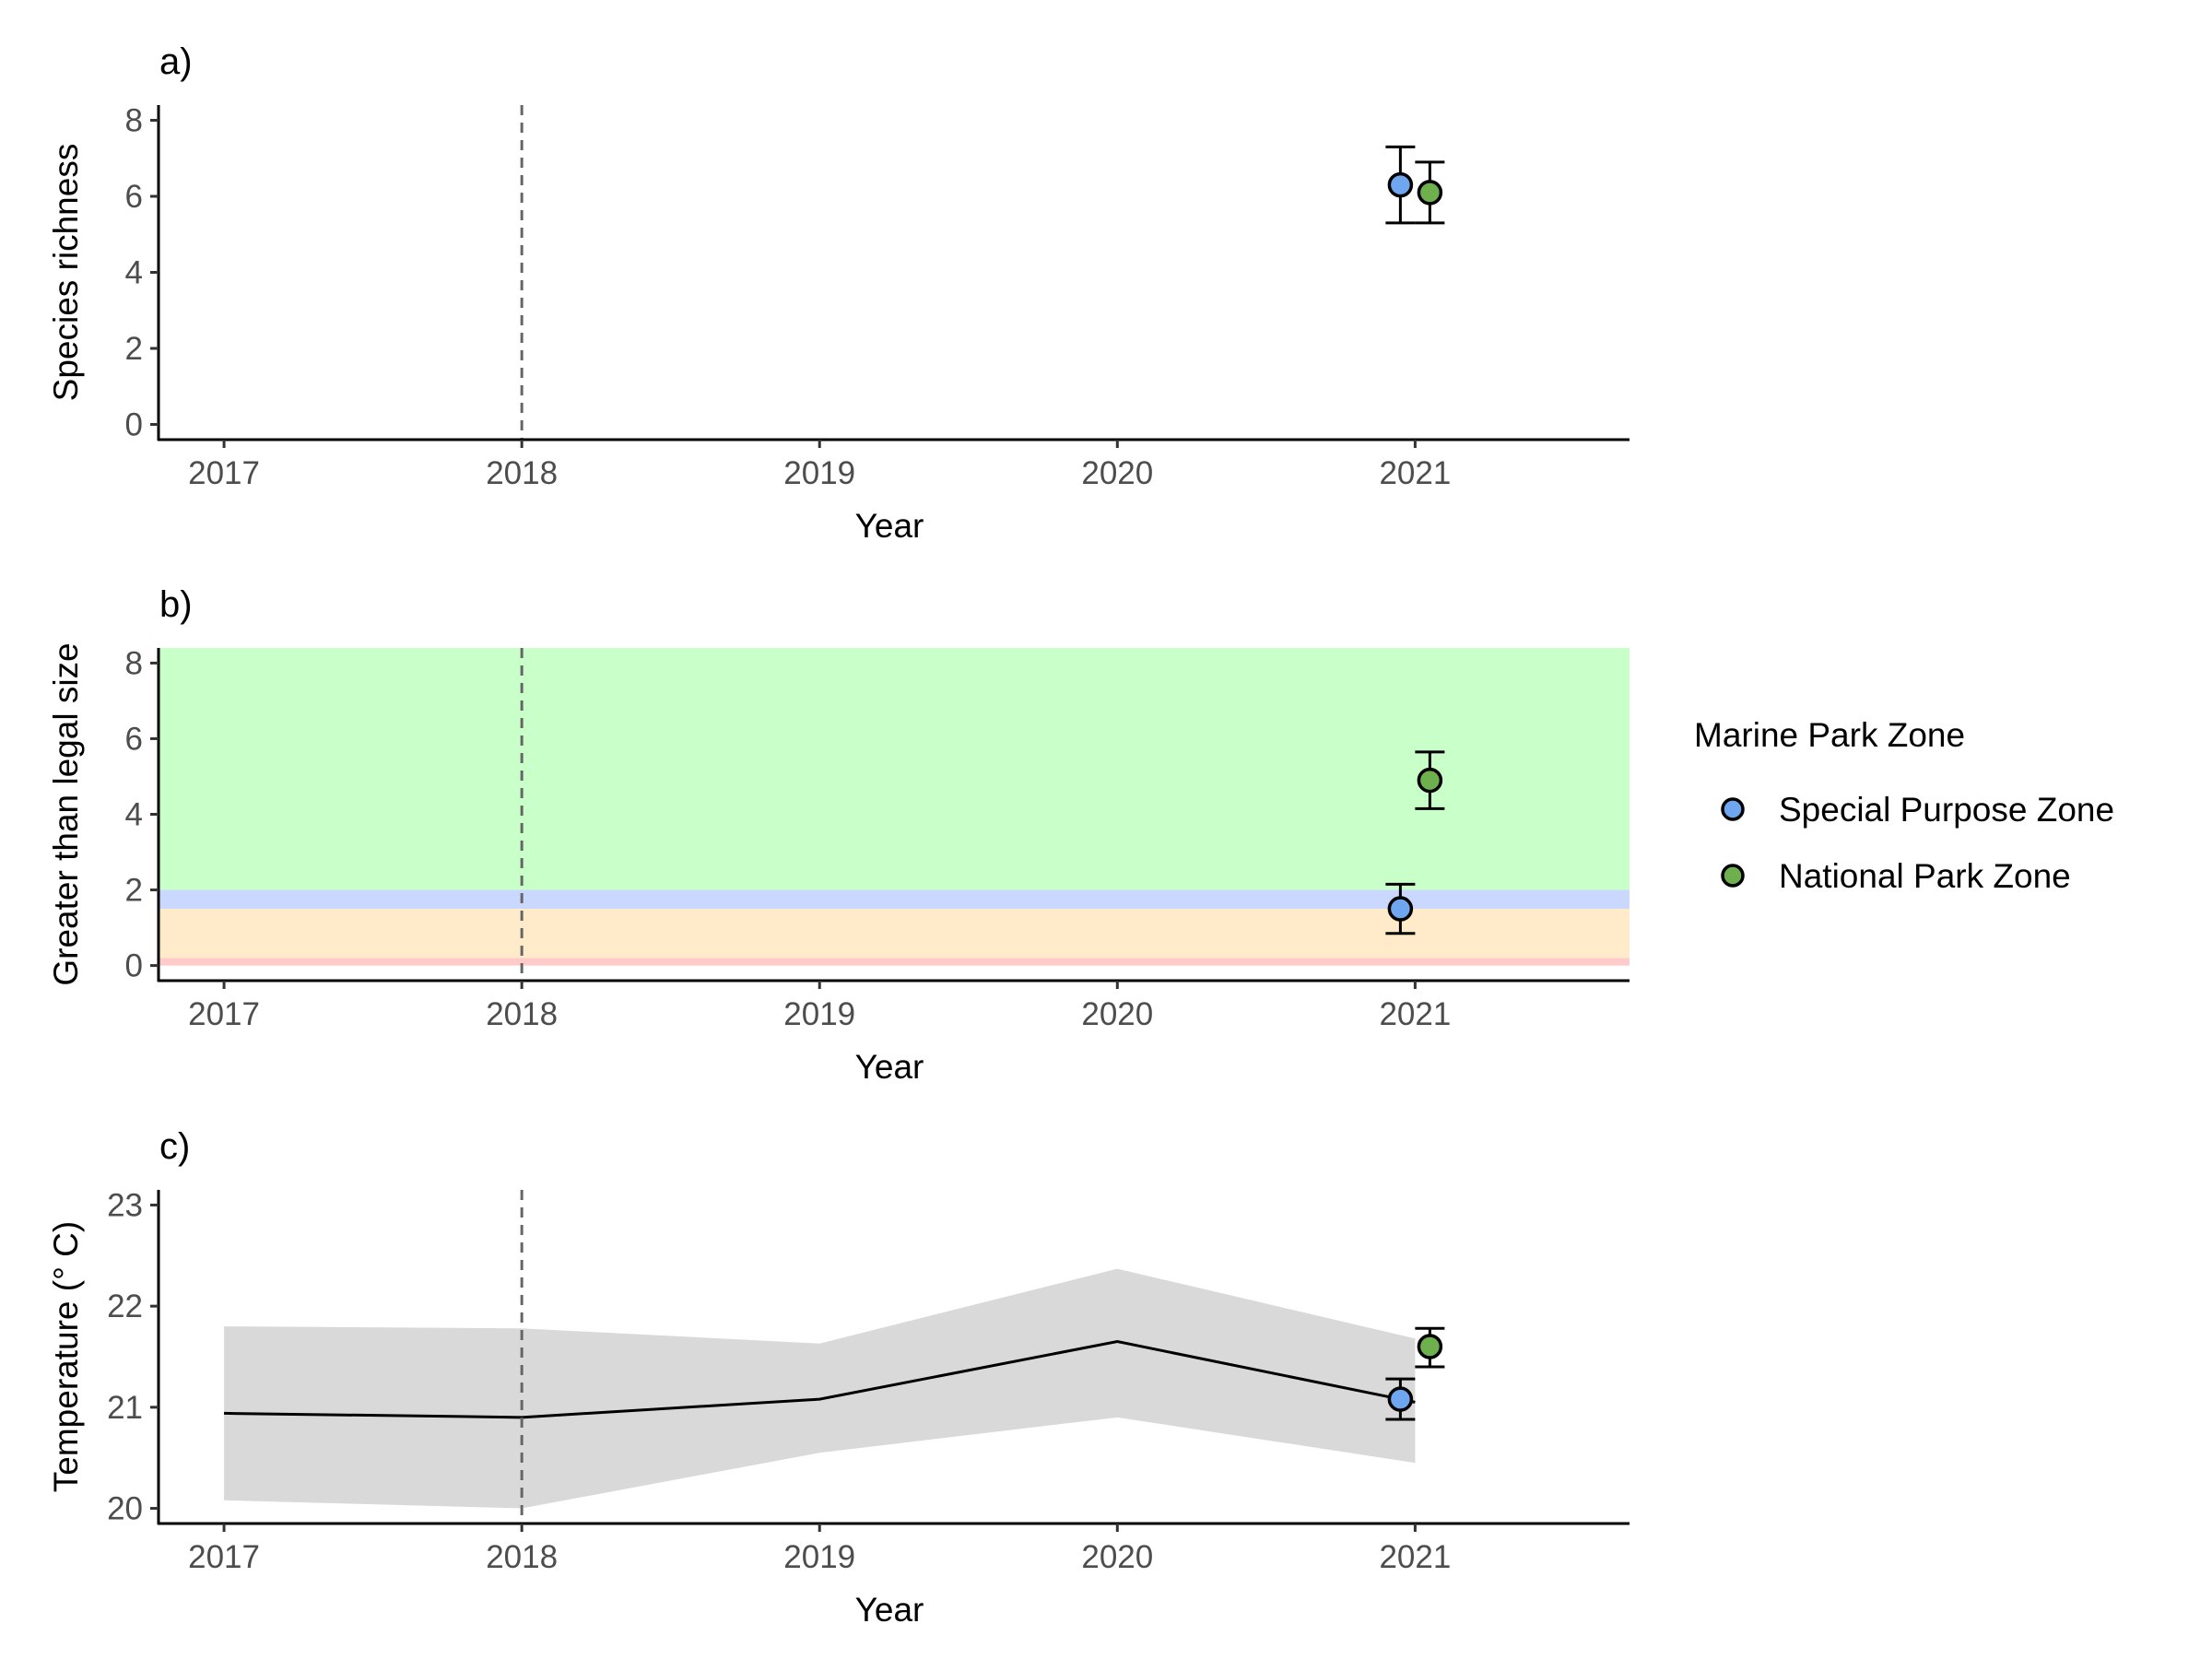 The image size is (2212, 1659). I want to click on panel-c-x-tick-label-2021: 2021, so click(1415, 1557).